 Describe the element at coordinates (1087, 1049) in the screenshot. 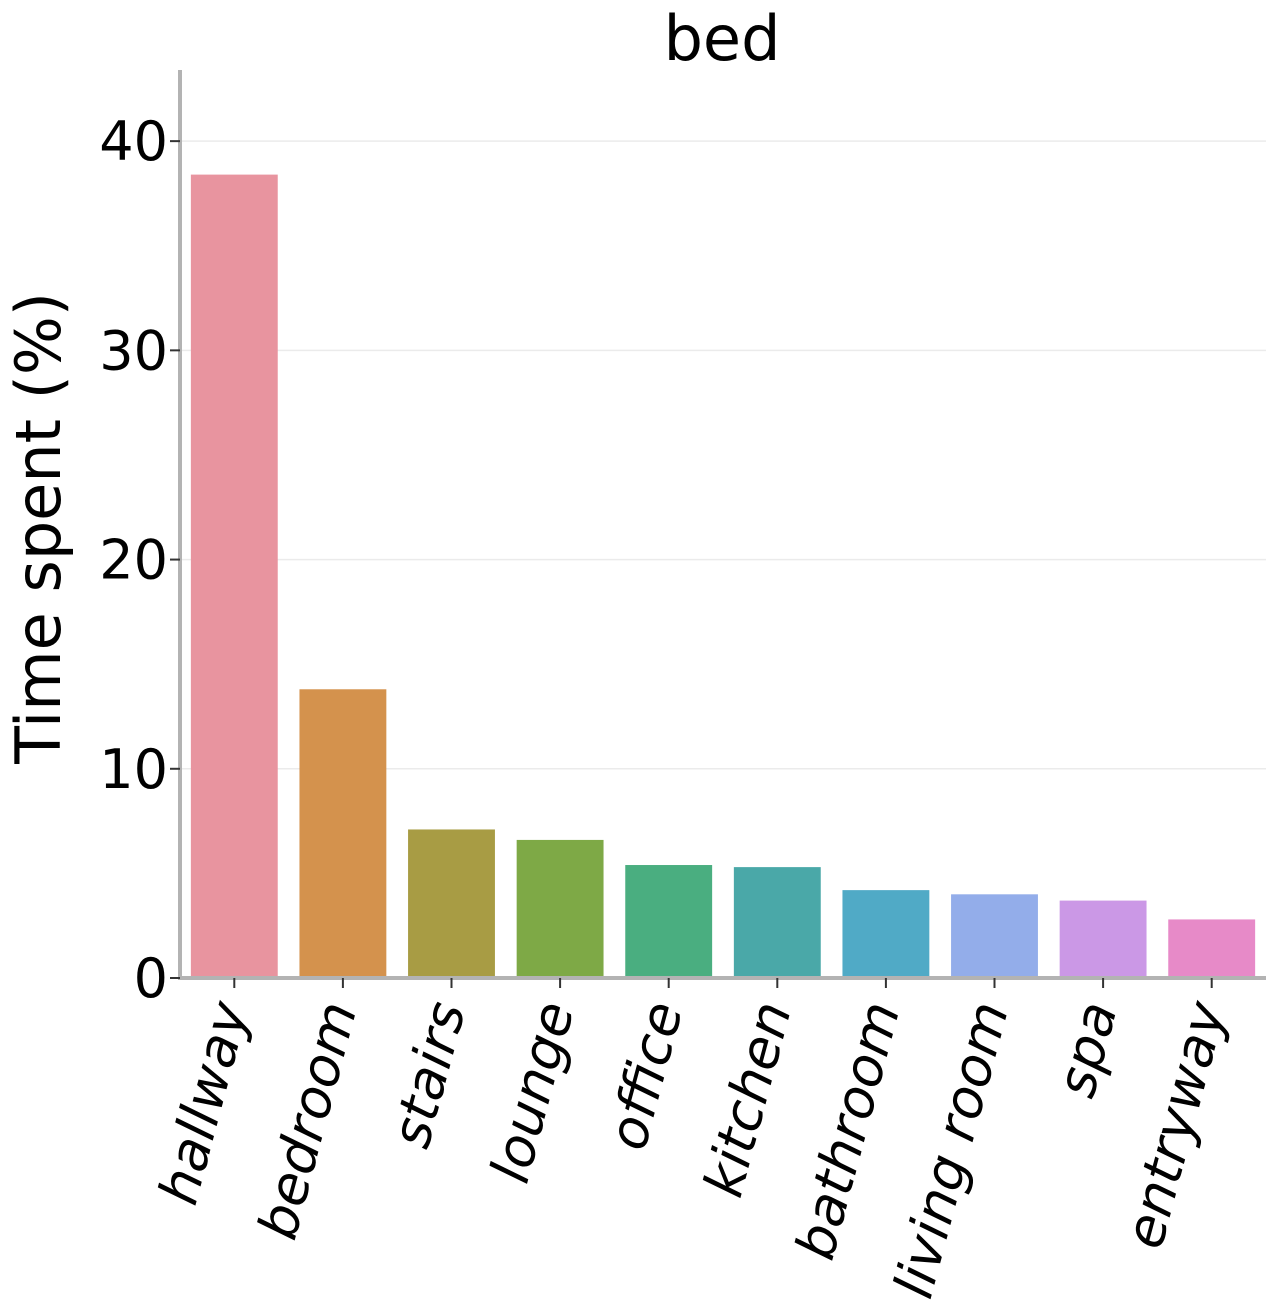

I see `x-tick-label: spa` at that location.